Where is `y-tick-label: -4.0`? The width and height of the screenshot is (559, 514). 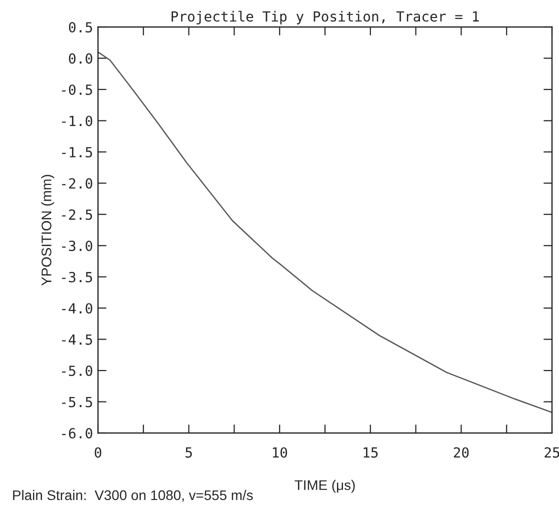 y-tick-label: -4.0 is located at coordinates (77, 308).